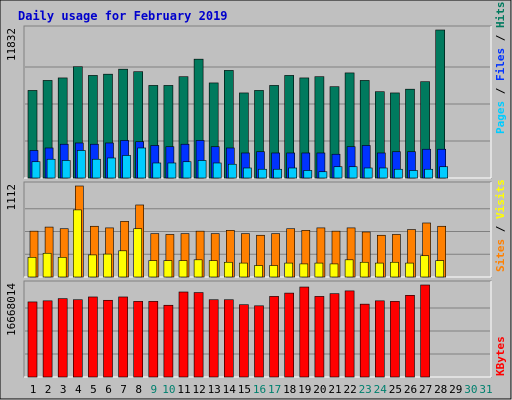  What do you see at coordinates (500, 356) in the screenshot?
I see `legend-bottom: KBytes` at bounding box center [500, 356].